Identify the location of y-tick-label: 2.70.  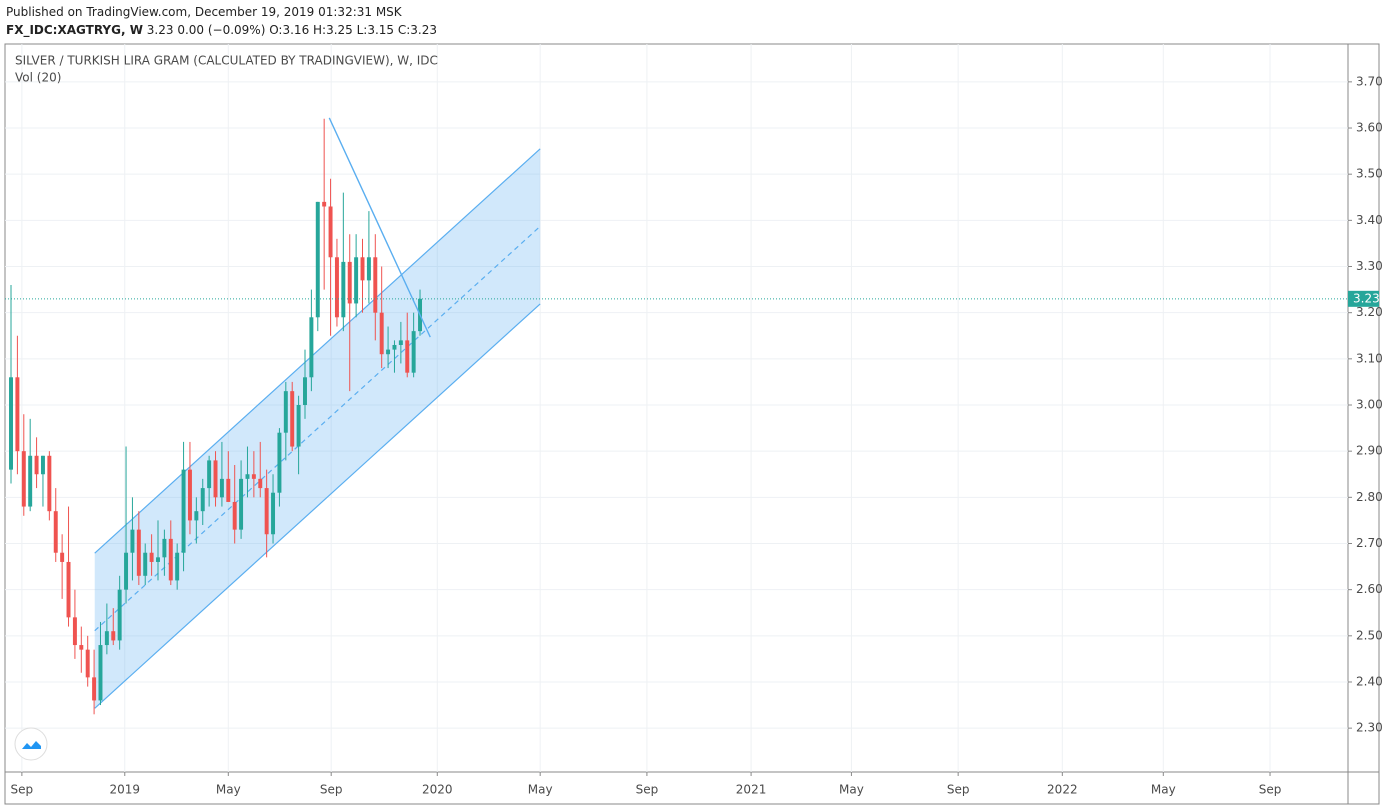
(1369, 543).